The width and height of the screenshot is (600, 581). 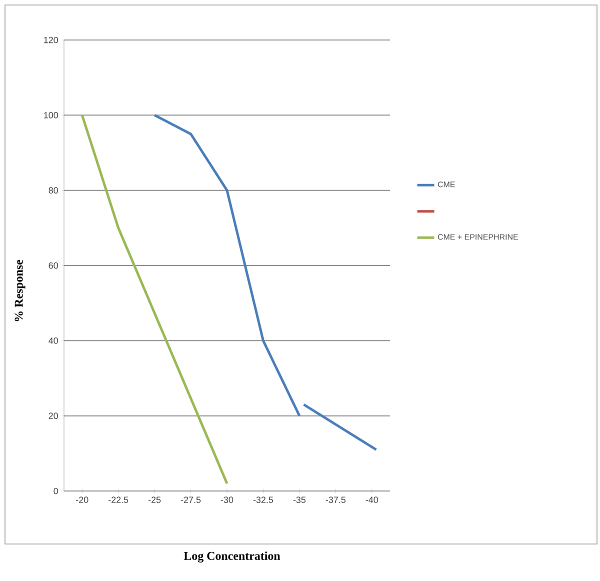 What do you see at coordinates (154, 499) in the screenshot?
I see `x-tick-label: -25` at bounding box center [154, 499].